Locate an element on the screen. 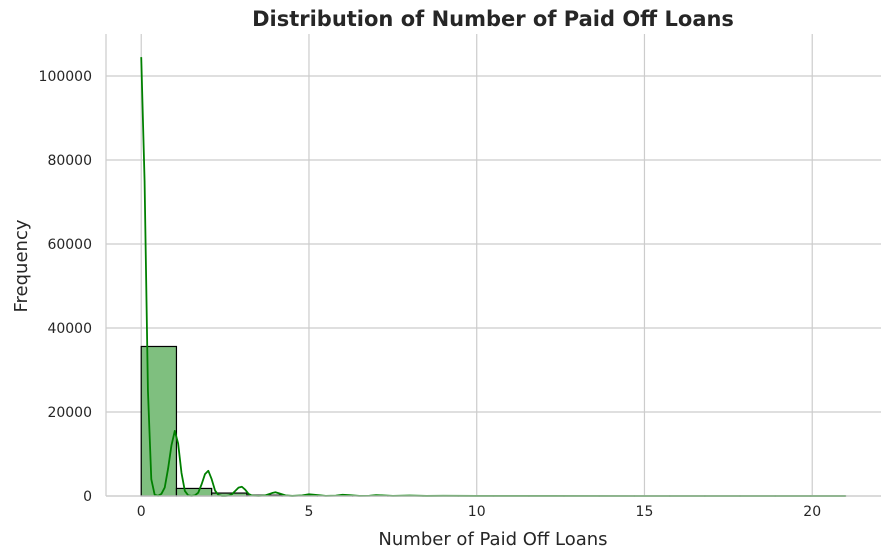 This screenshot has height=559, width=890. x-tick-labels: 0 5 10 15 20 is located at coordinates (479, 512).